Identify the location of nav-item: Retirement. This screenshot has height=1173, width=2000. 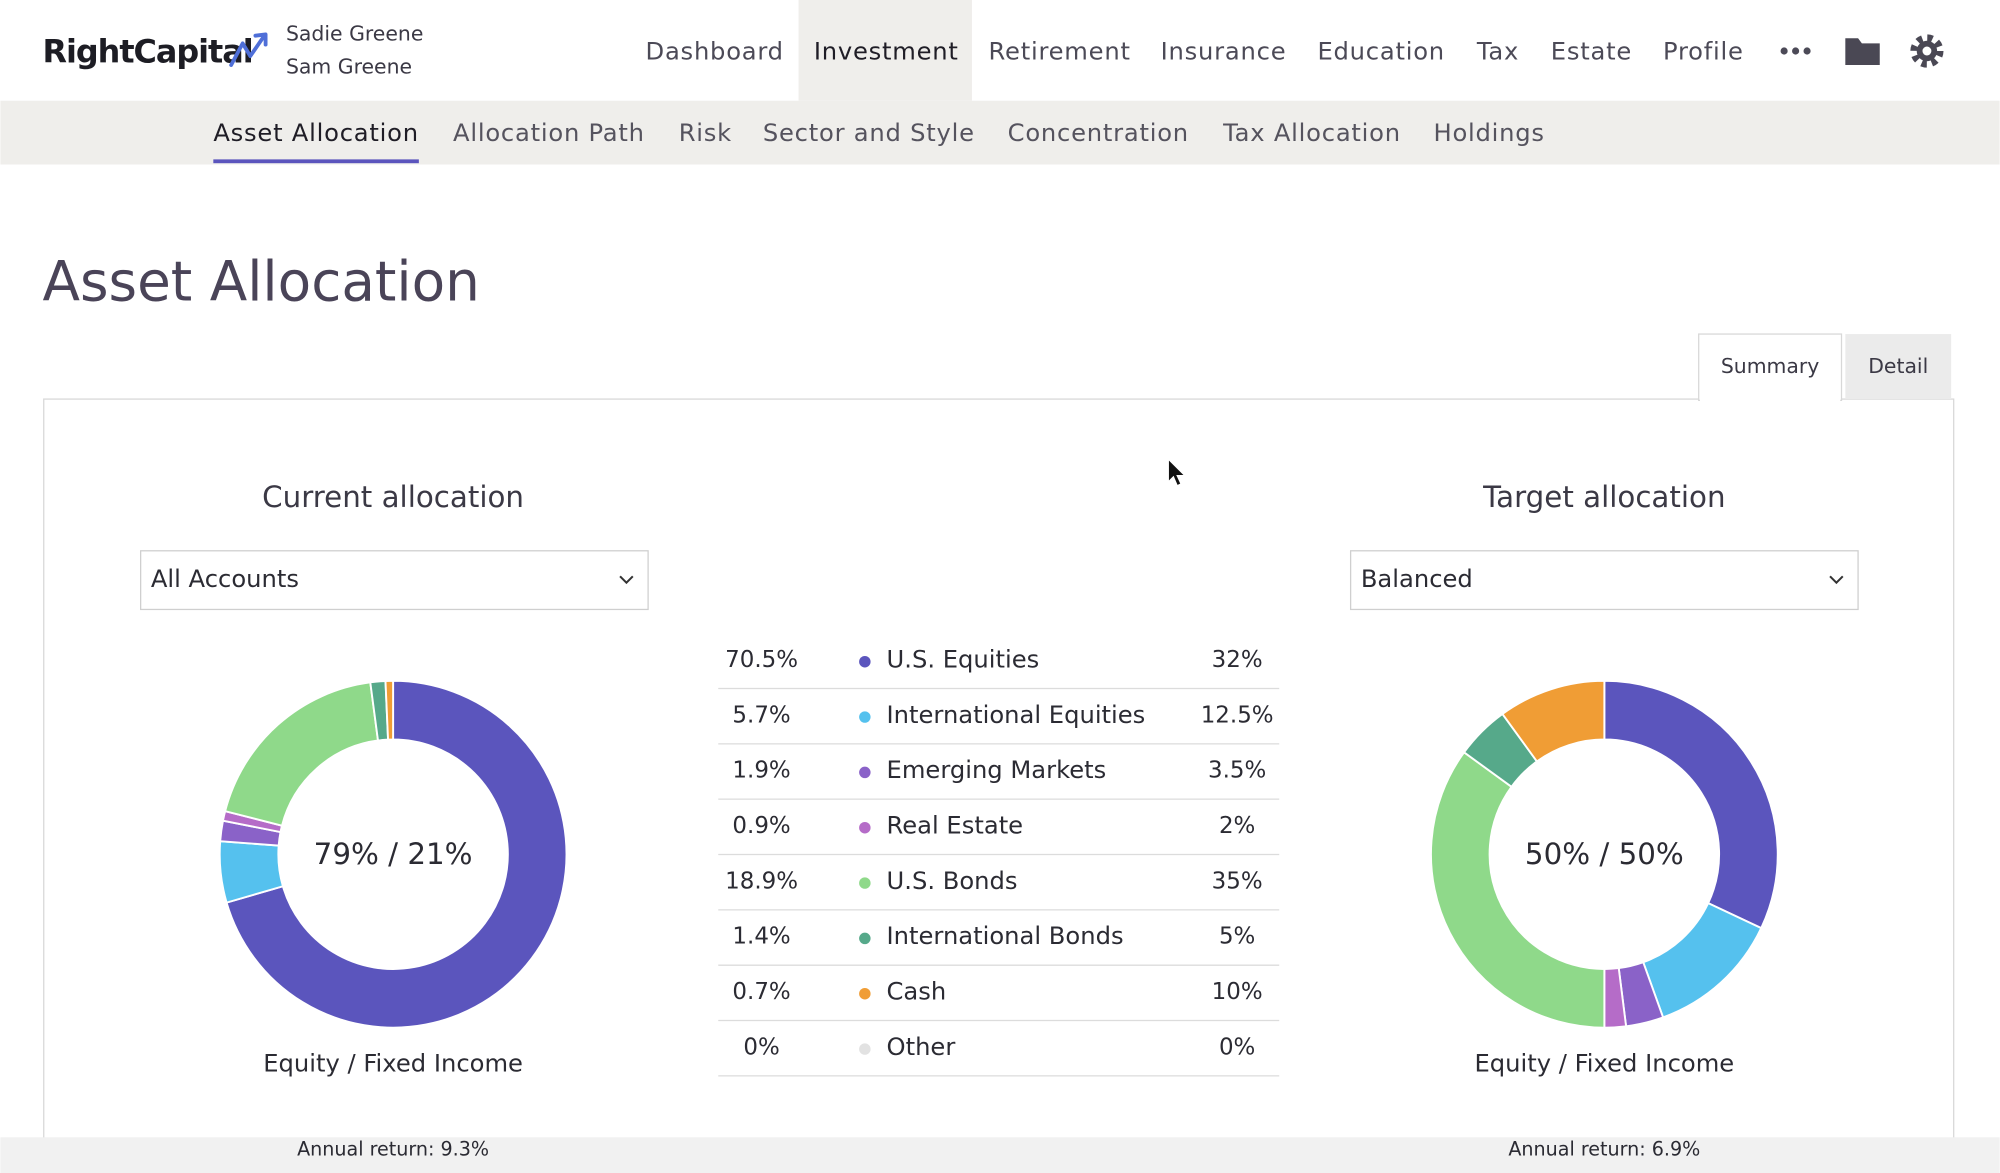
(1060, 51).